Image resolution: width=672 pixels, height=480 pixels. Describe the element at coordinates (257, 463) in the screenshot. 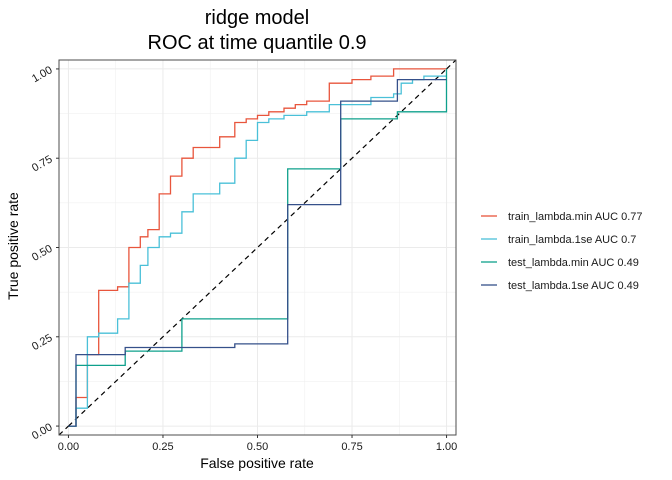

I see `x-axis-title: False positive rate` at that location.